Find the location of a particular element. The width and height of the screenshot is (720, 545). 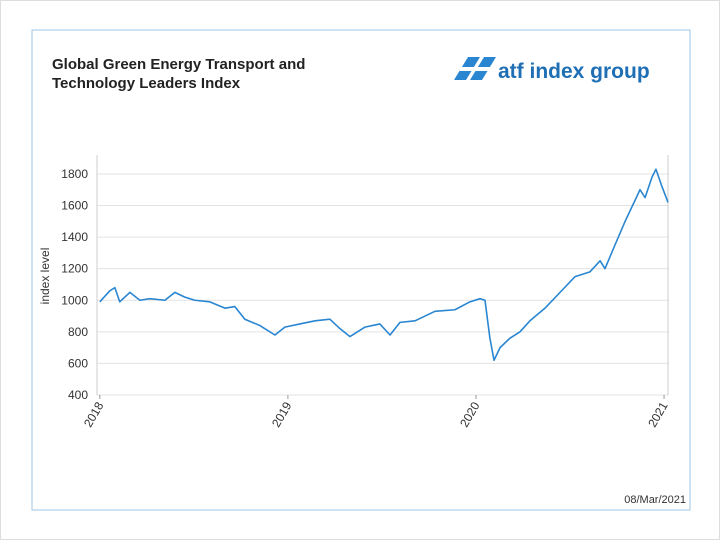

y-tick-label: 1200 is located at coordinates (74, 269).